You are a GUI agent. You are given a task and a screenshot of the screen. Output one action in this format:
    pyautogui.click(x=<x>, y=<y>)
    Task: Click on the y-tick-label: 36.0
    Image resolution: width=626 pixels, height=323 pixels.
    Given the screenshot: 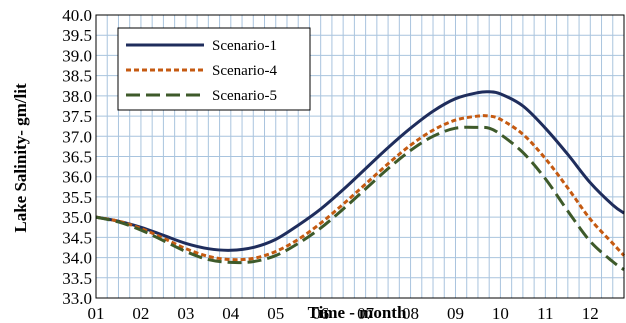 What is the action you would take?
    pyautogui.click(x=77, y=177)
    